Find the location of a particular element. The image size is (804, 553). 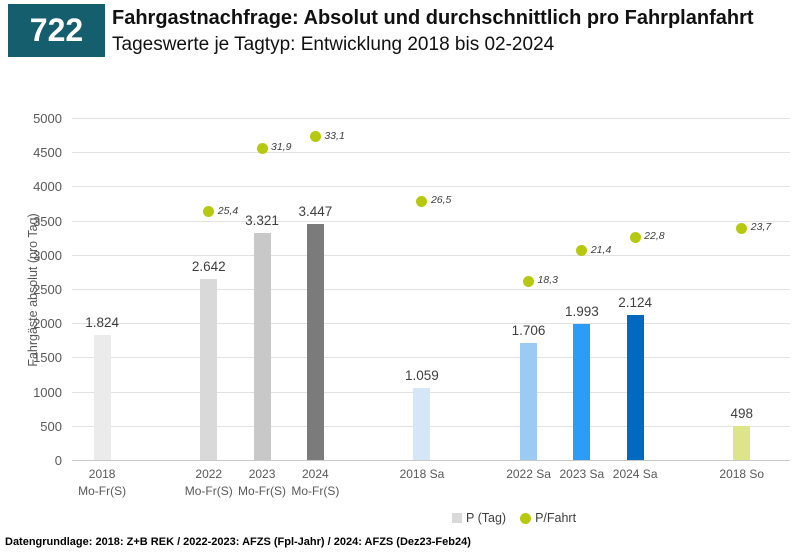

gridline-2000 is located at coordinates (431, 324).